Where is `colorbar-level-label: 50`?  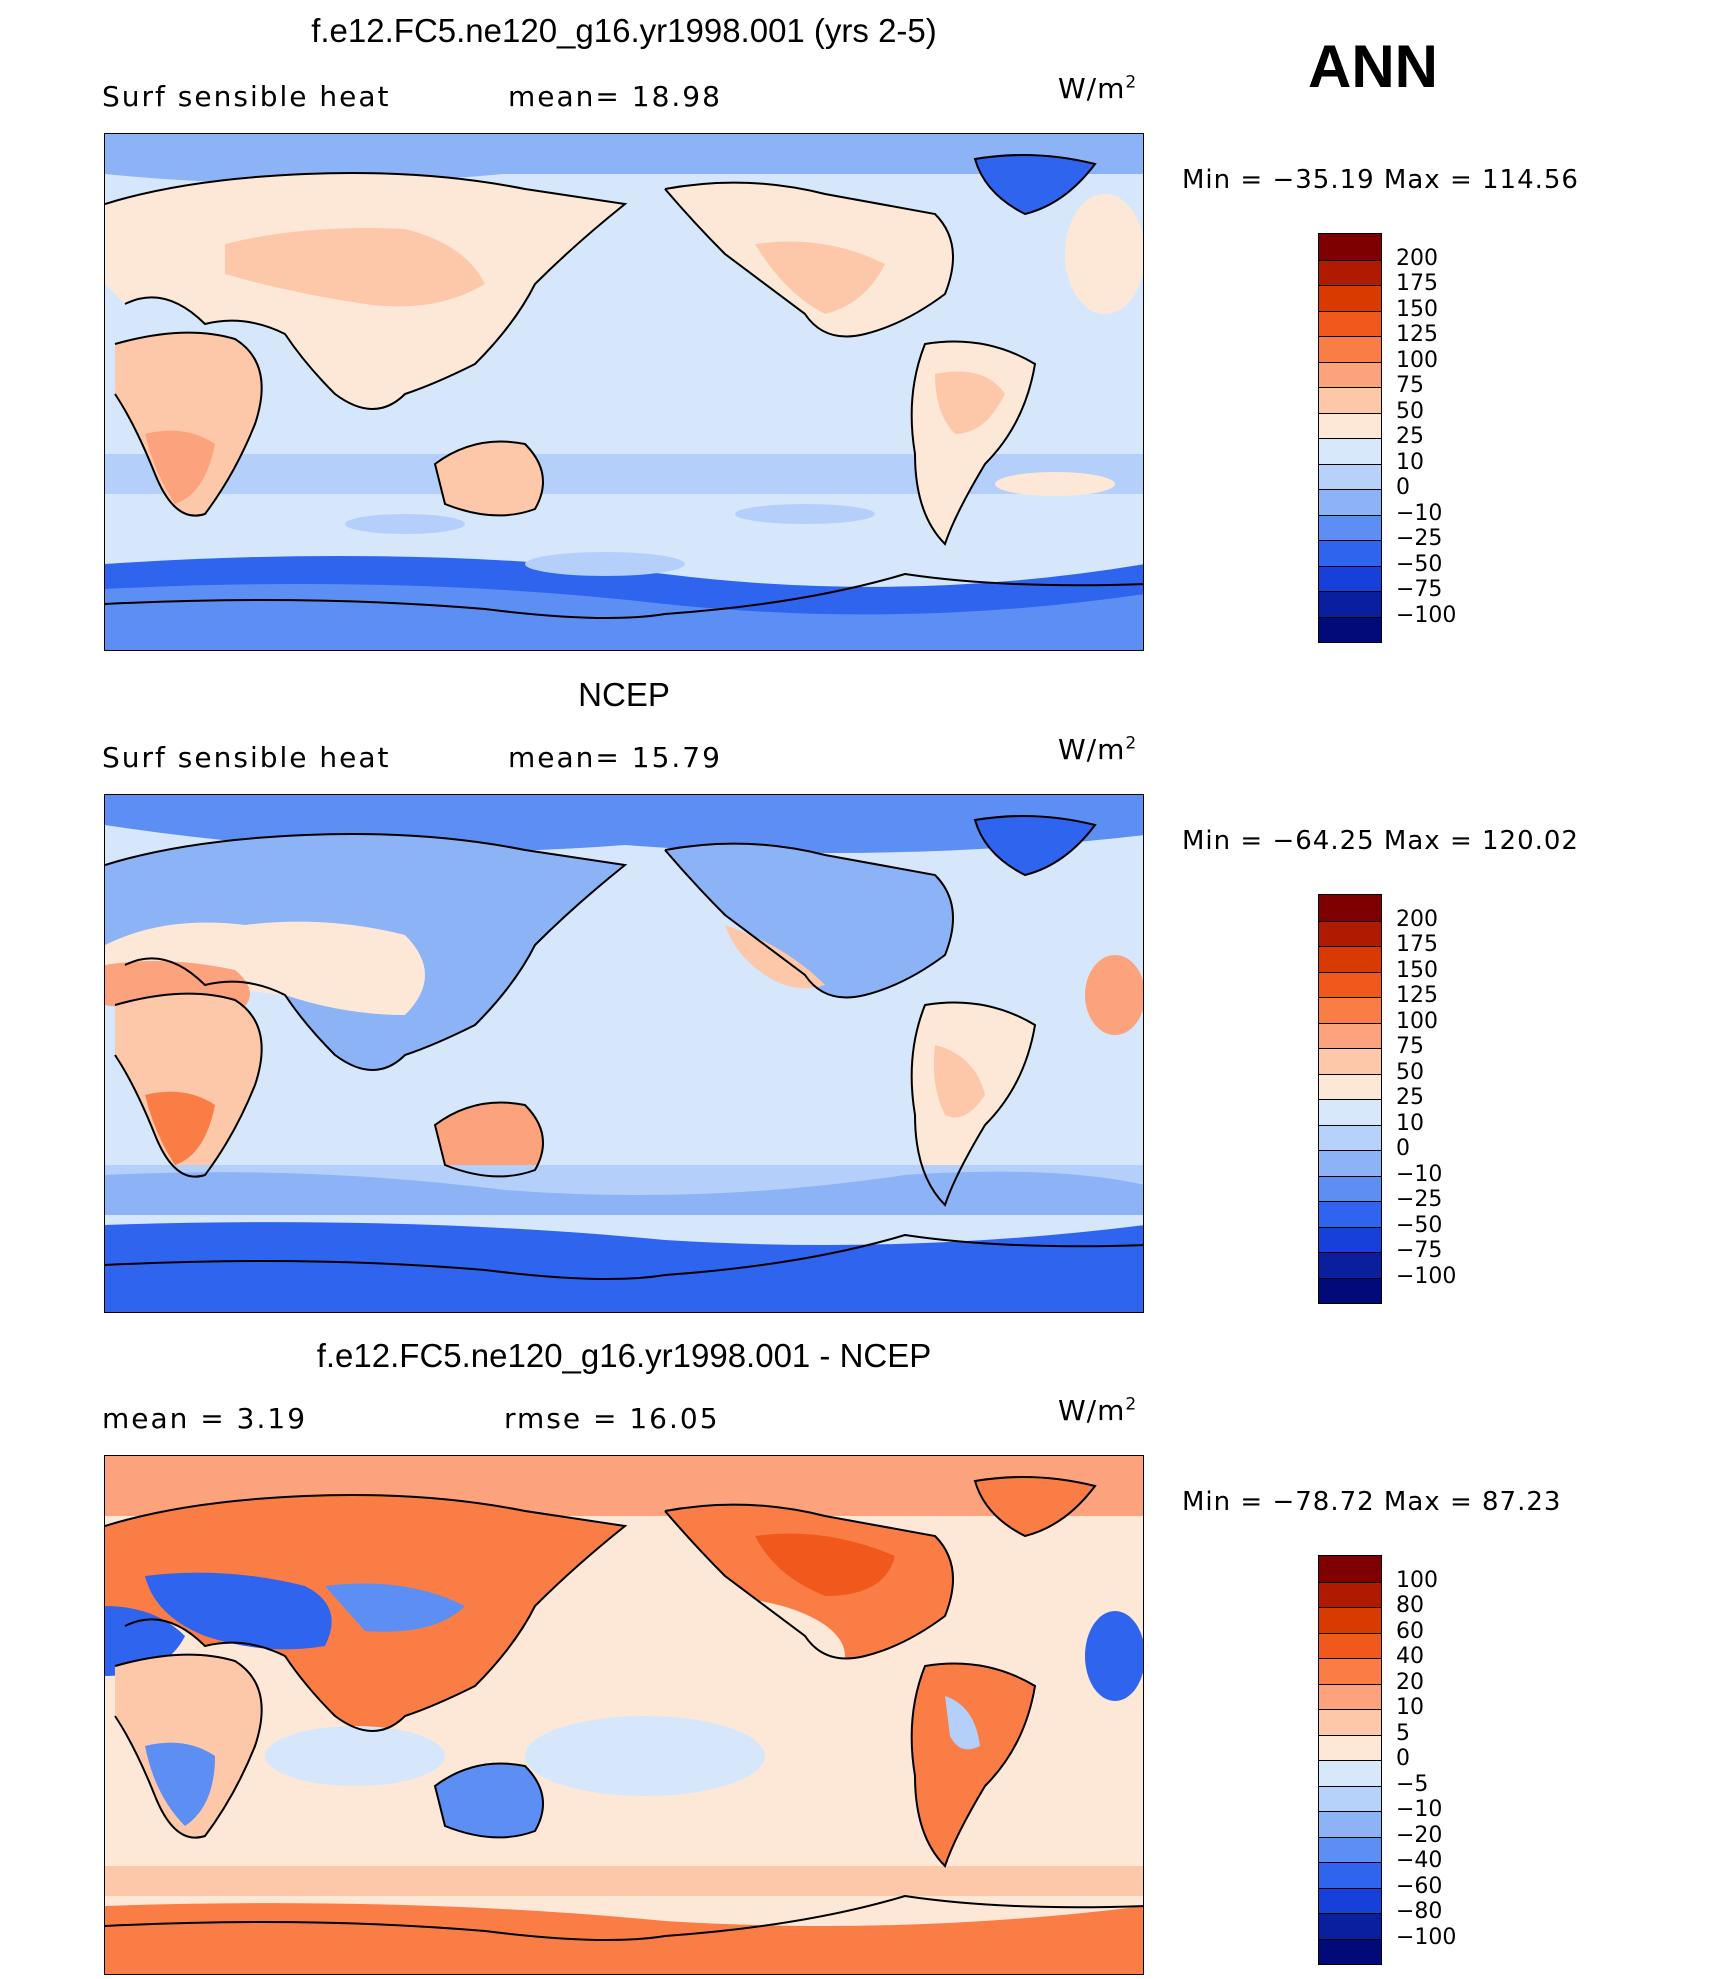 colorbar-level-label: 50 is located at coordinates (1410, 411).